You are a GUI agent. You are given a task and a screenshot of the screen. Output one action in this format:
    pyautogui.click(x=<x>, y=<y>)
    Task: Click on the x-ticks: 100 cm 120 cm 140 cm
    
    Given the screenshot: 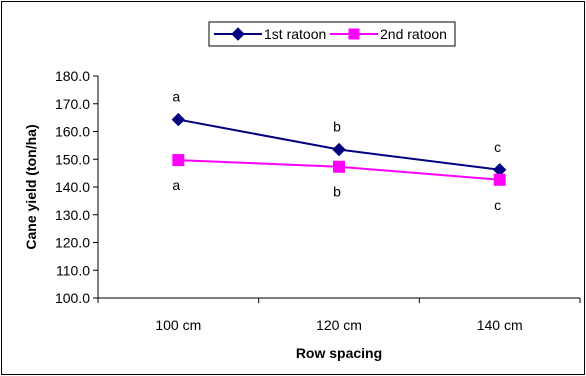 What is the action you would take?
    pyautogui.click(x=339, y=315)
    